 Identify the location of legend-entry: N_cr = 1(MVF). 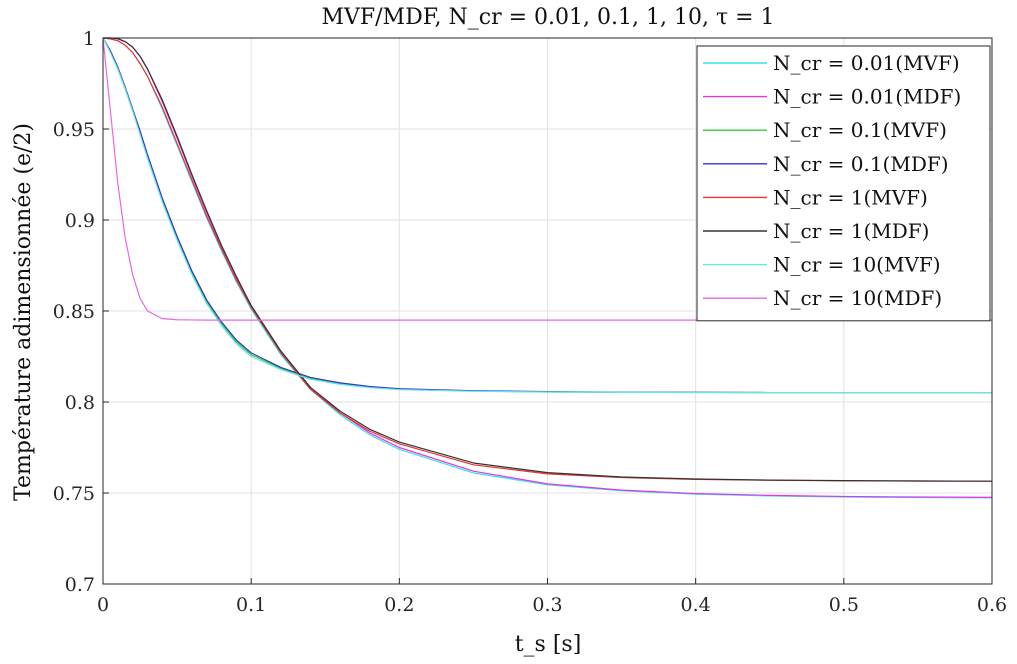
(850, 197).